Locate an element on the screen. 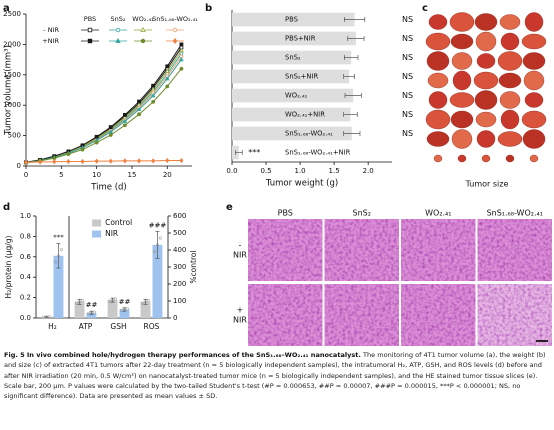 This screenshot has width=554, height=430. caption-label: Fig. 5 is located at coordinates (14, 355).